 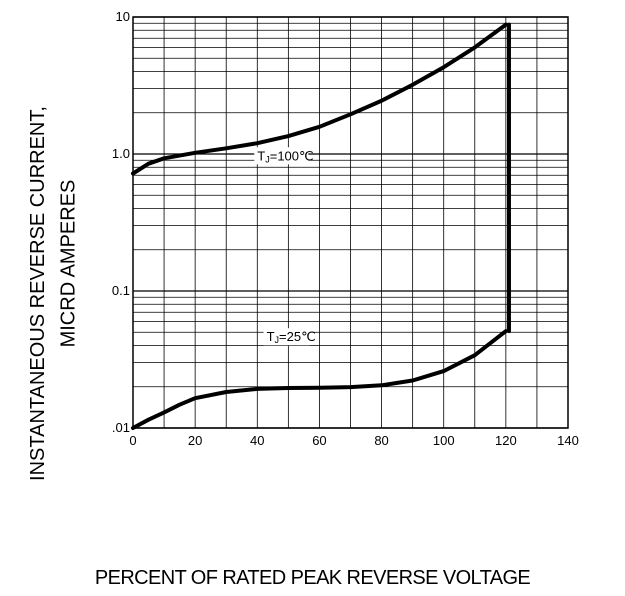 What do you see at coordinates (312, 578) in the screenshot?
I see `x-axis-label: PERCENT OF RATED PEAK REVERSE VOLTAGE` at bounding box center [312, 578].